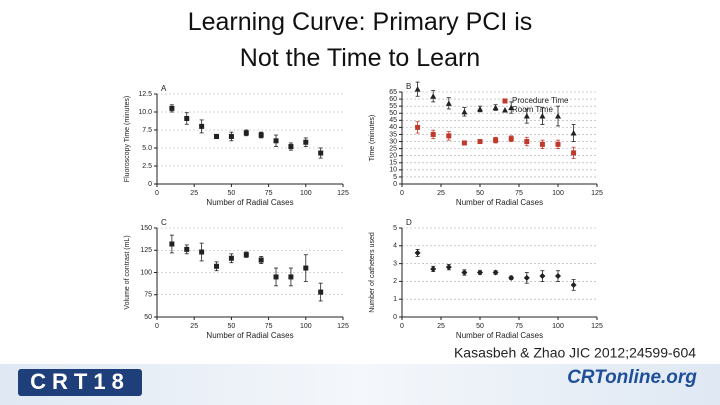 Image resolution: width=720 pixels, height=405 pixels. I want to click on legend-label: Procedure Time, so click(540, 100).